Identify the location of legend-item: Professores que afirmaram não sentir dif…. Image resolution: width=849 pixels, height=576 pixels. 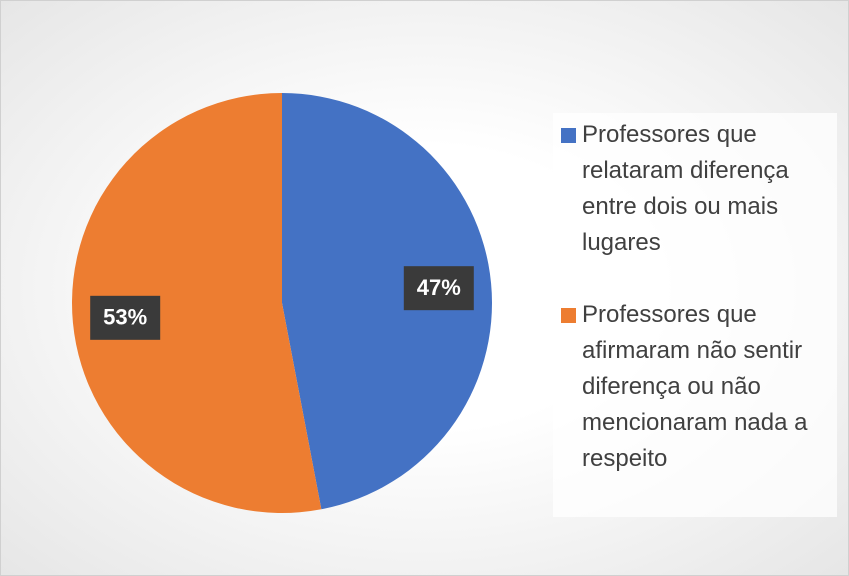
(695, 387).